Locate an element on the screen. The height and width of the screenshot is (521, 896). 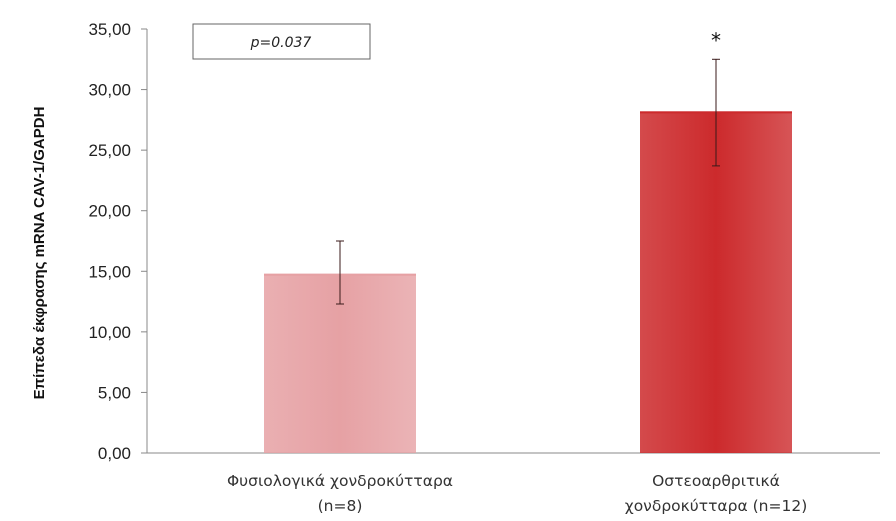
category-label: Οστεοαρθριτικά is located at coordinates (716, 481).